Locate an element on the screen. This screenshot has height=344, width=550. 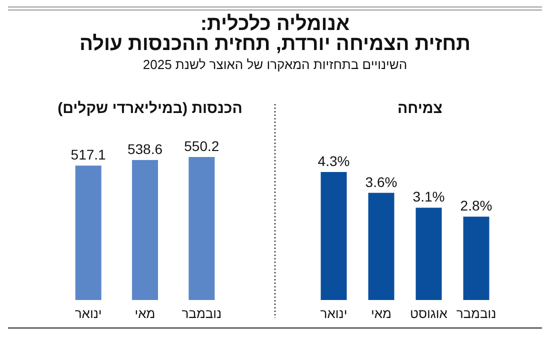
text: השינויים בתחזיות המאקרו של האוצר לשנת 2025 is located at coordinates (275, 64).